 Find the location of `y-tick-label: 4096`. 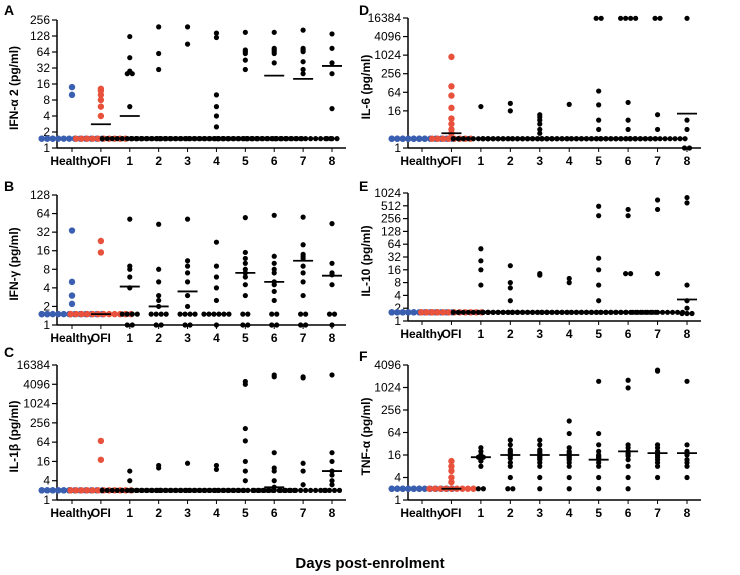

y-tick-label: 4096 is located at coordinates (387, 365).